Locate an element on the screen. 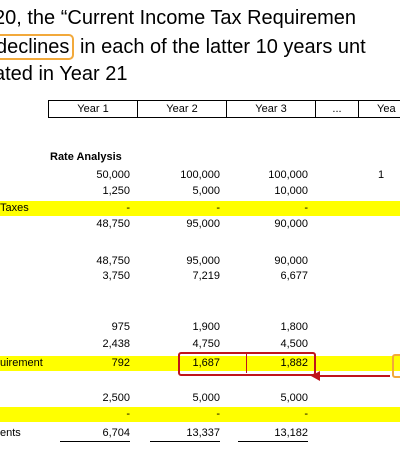  highlighted-word-declines: declines is located at coordinates (37, 47).